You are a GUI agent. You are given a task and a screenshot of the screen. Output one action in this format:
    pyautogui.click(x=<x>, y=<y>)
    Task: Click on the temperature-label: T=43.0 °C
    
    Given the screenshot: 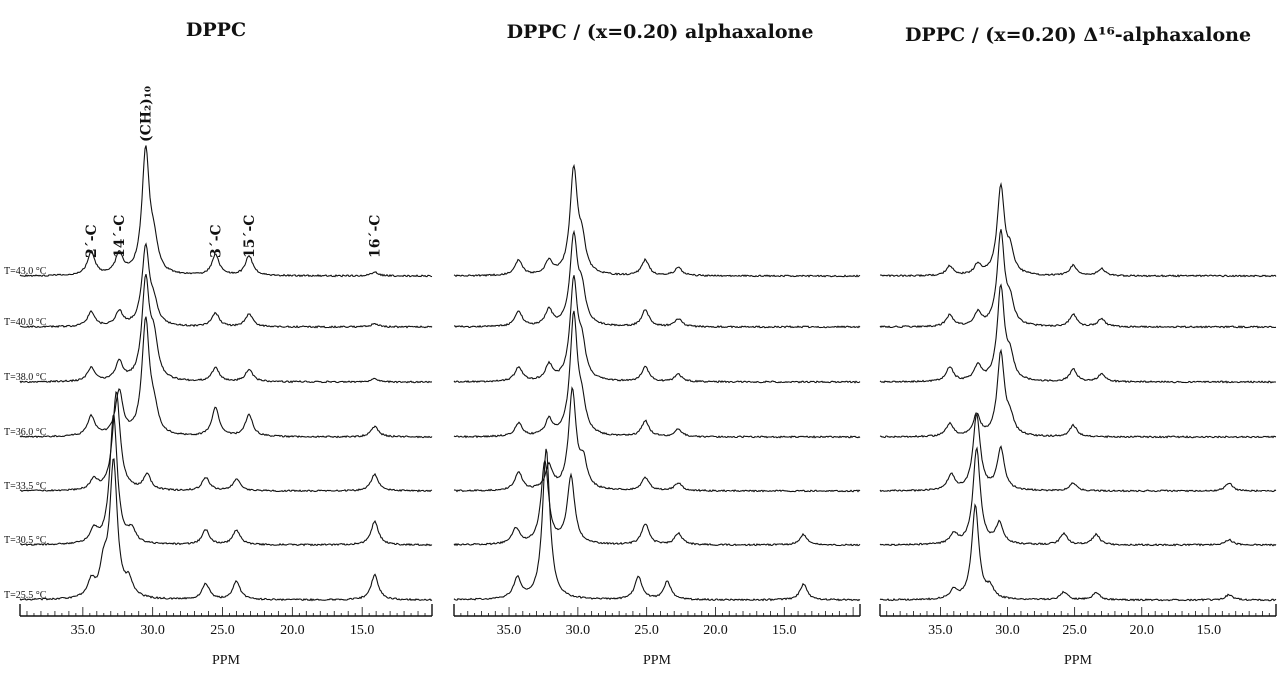 What is the action you would take?
    pyautogui.click(x=25, y=271)
    